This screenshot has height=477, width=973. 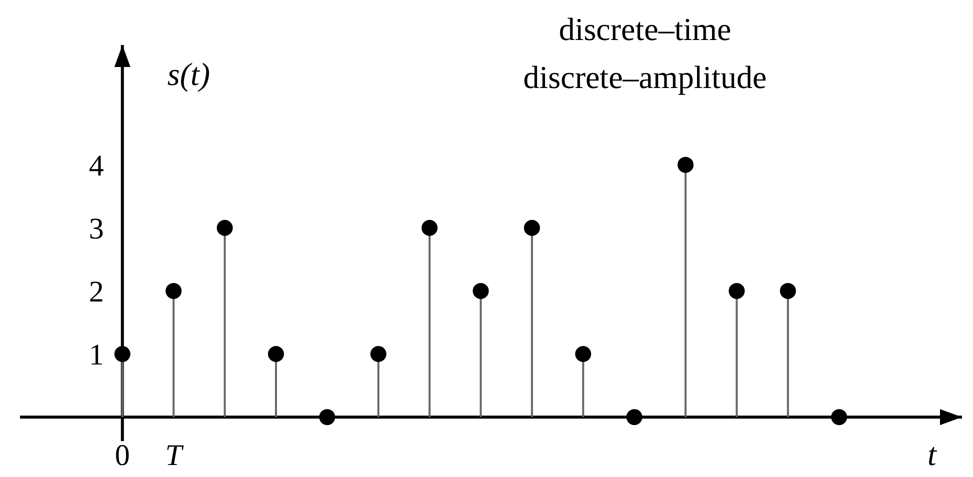 I want to click on y-tick-label: 1, so click(x=96, y=355).